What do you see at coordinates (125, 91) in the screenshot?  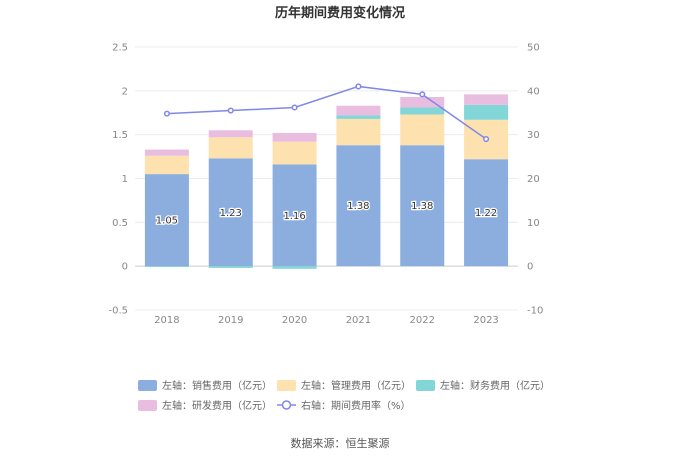 I see `left-tick-label: 2` at bounding box center [125, 91].